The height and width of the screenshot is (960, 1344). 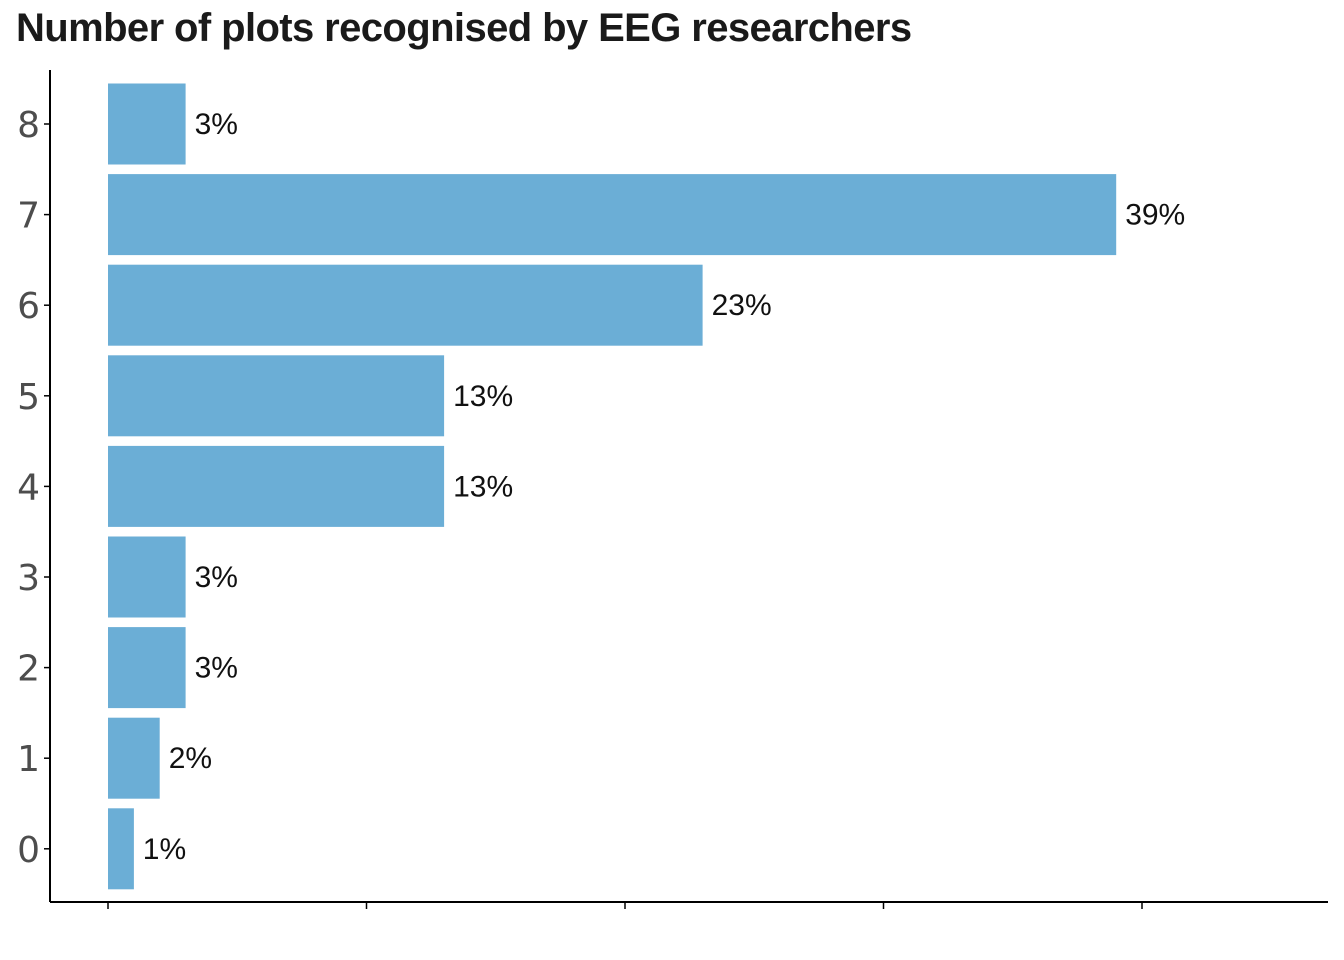 What do you see at coordinates (28, 487) in the screenshot?
I see `y-tick-label-4: 4` at bounding box center [28, 487].